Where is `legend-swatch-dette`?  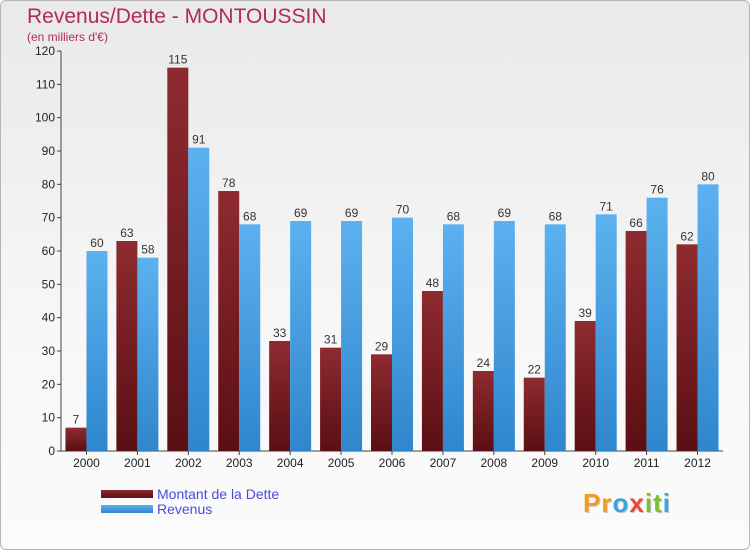
legend-swatch-dette is located at coordinates (127, 494).